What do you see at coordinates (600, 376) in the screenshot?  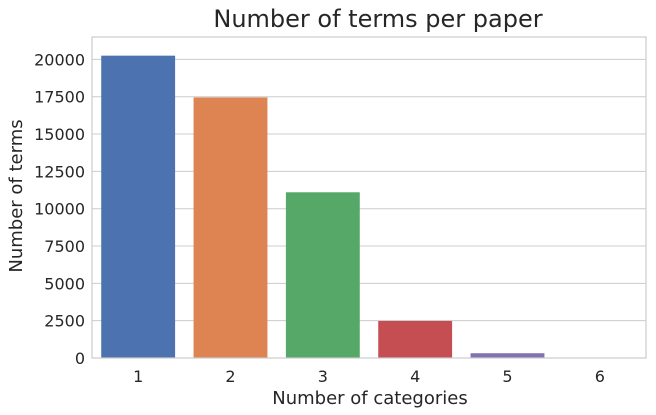 I see `x-tick-label-6: 6` at bounding box center [600, 376].